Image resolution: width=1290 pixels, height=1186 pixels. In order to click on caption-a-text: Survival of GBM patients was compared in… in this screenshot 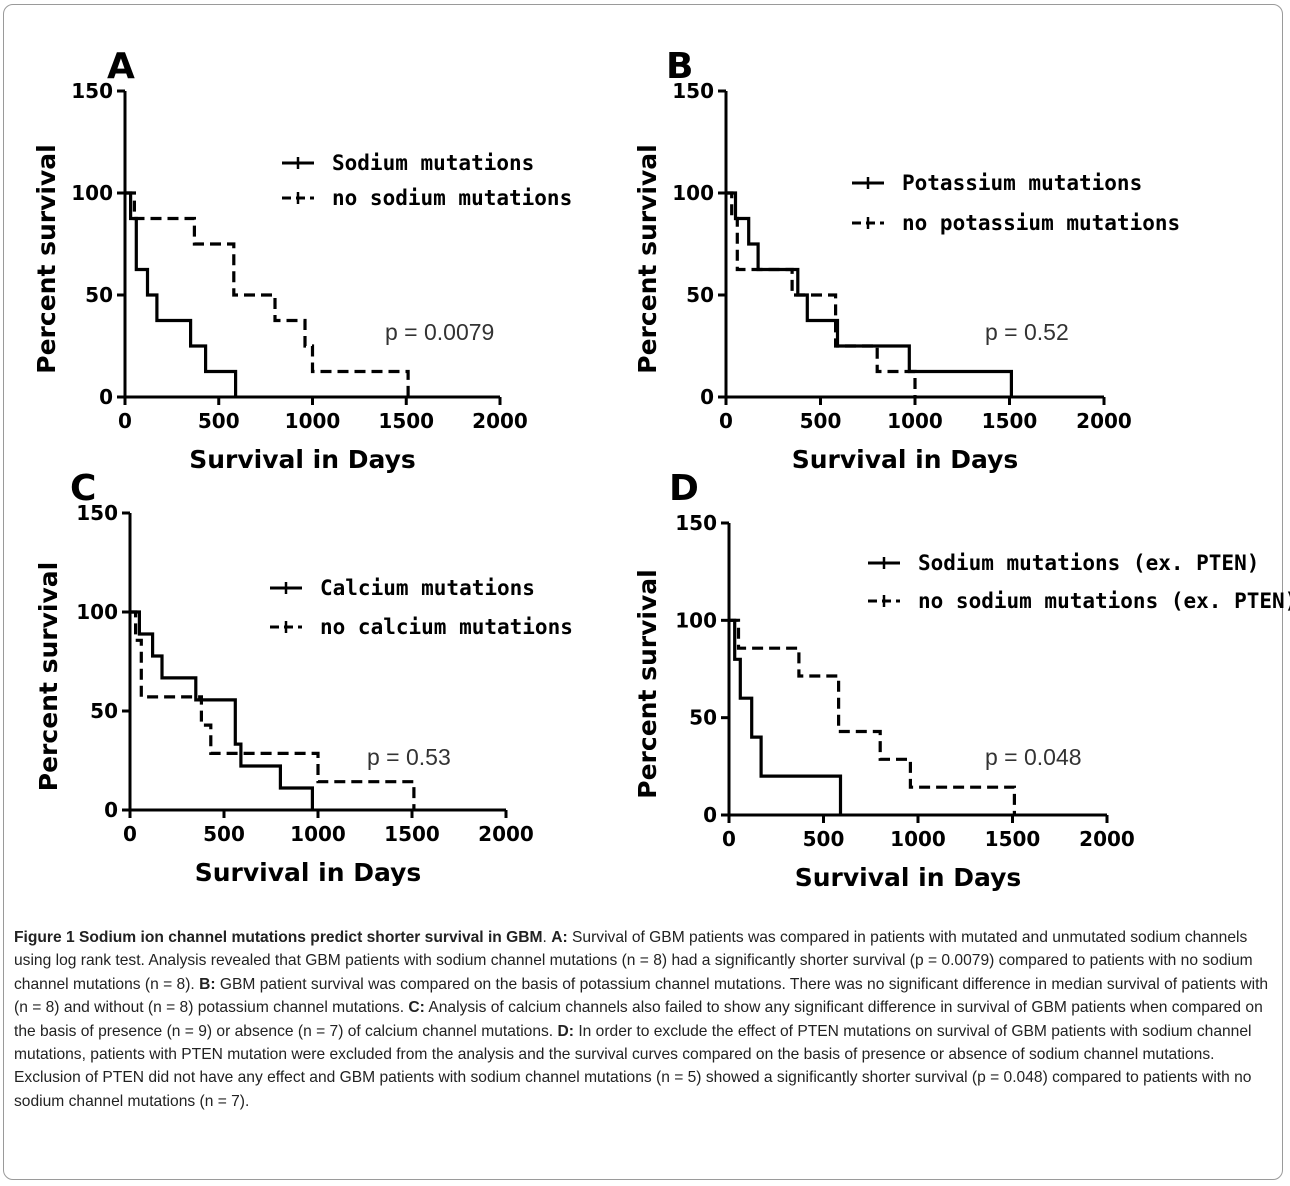, I will do `click(633, 961)`.